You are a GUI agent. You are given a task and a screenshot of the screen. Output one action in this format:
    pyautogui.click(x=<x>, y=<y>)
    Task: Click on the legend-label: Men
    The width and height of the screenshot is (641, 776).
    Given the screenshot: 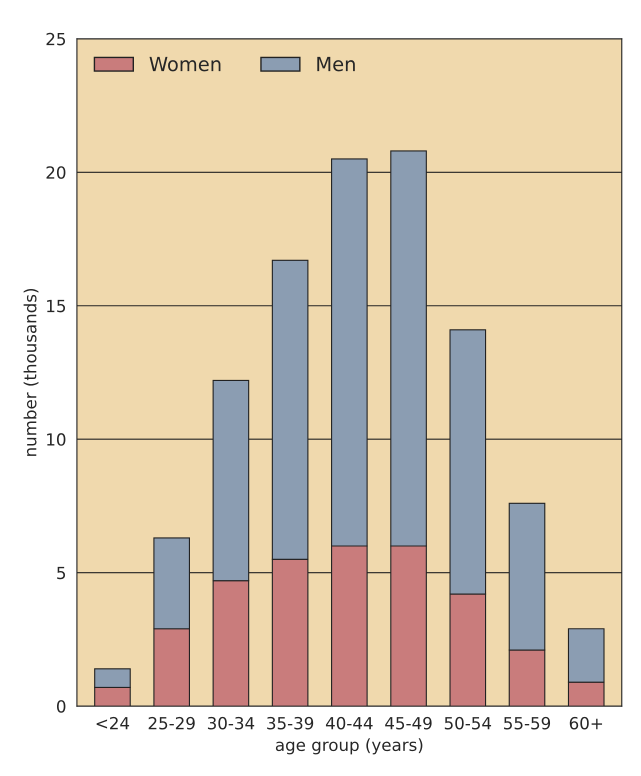 What is the action you would take?
    pyautogui.click(x=336, y=64)
    